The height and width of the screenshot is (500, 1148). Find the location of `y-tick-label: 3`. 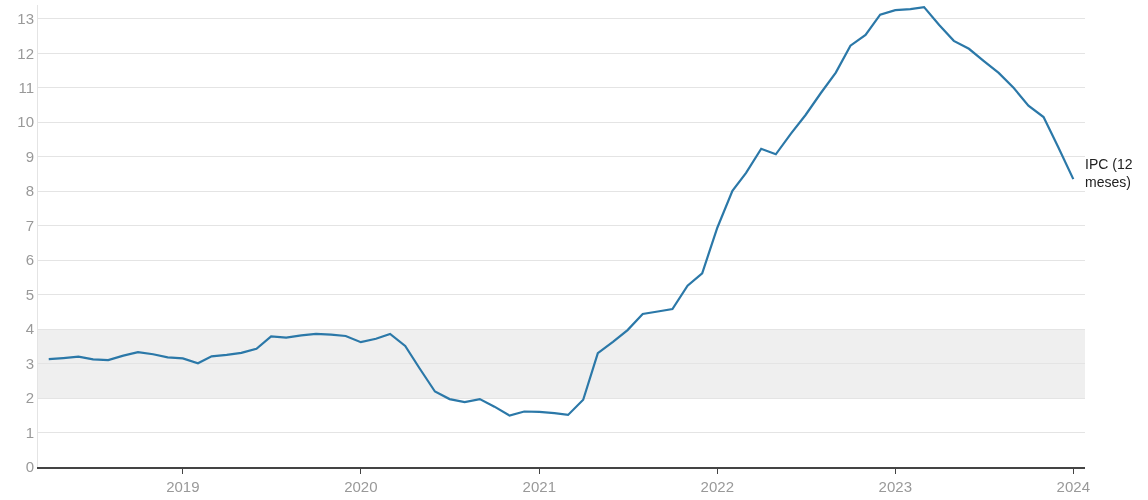

y-tick-label: 3 is located at coordinates (29, 363).